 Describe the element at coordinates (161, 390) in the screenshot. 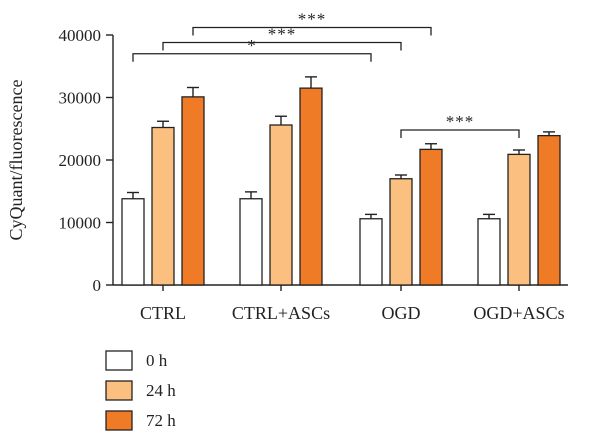

I see `legend-label: 24 h` at that location.